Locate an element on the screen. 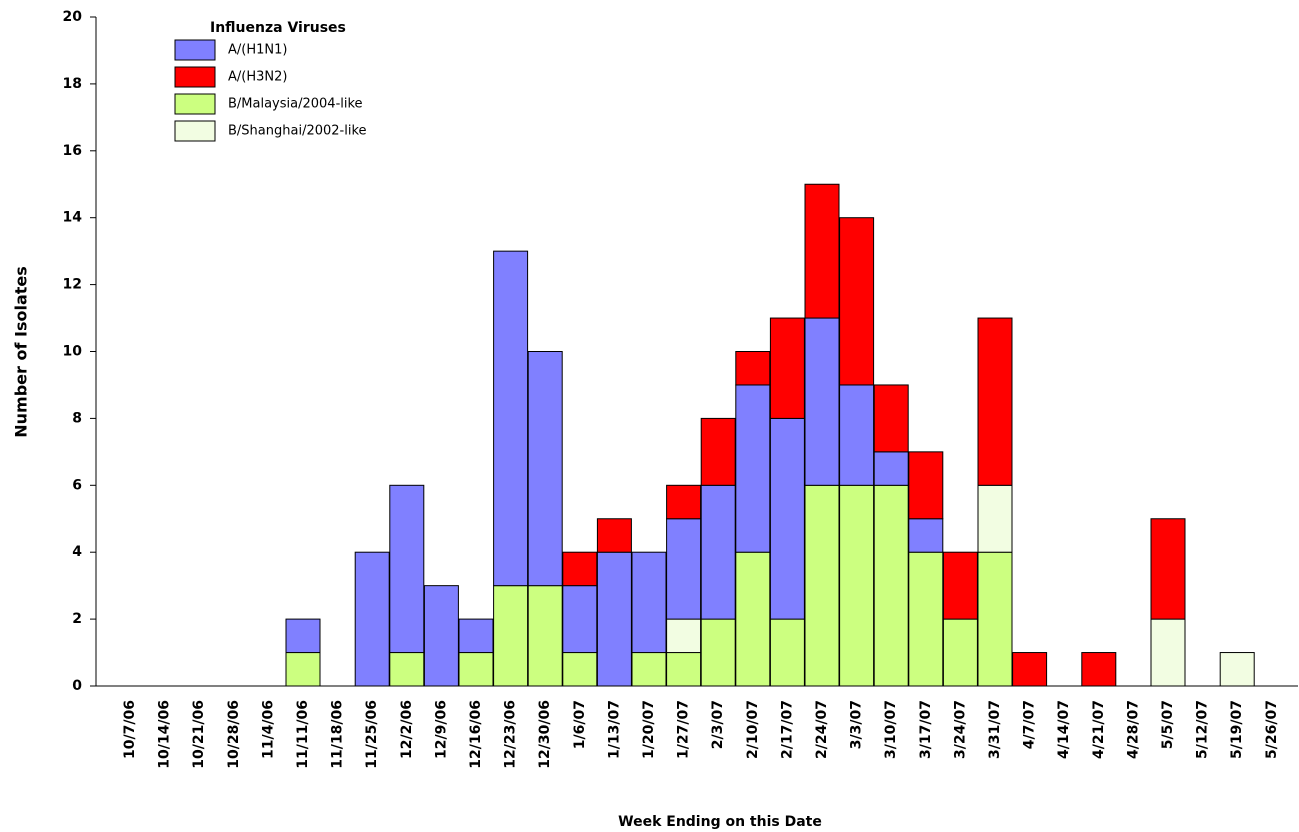 This screenshot has width=1299, height=832. x-tick-label: 2/17/07 is located at coordinates (787, 729).